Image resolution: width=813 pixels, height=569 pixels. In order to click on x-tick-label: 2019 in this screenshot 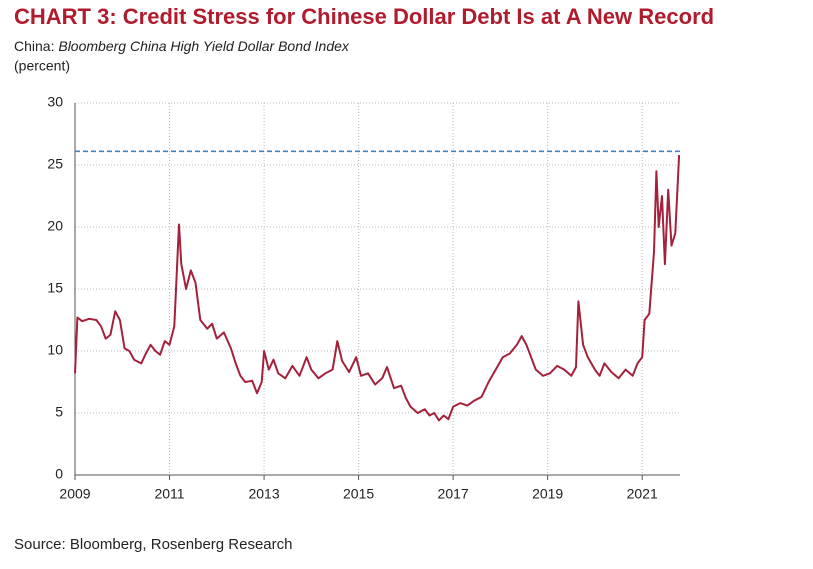, I will do `click(547, 494)`.